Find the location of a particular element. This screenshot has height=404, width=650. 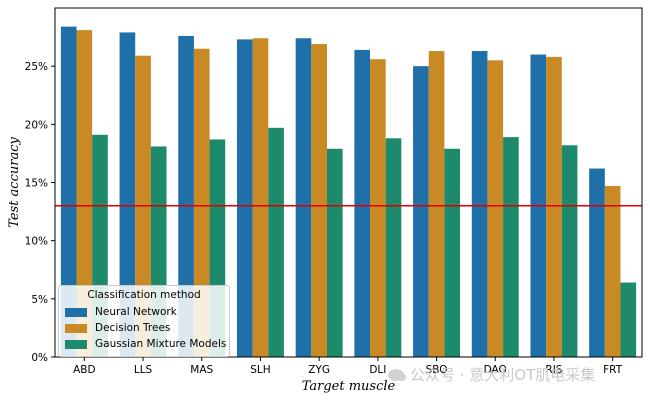

x-tick-label: FRT is located at coordinates (613, 370).